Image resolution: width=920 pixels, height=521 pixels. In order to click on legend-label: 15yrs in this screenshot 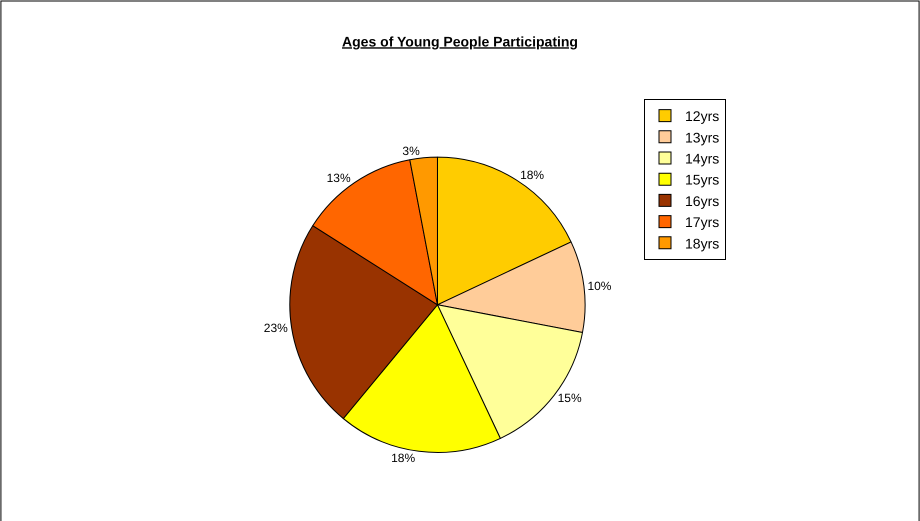, I will do `click(702, 180)`.